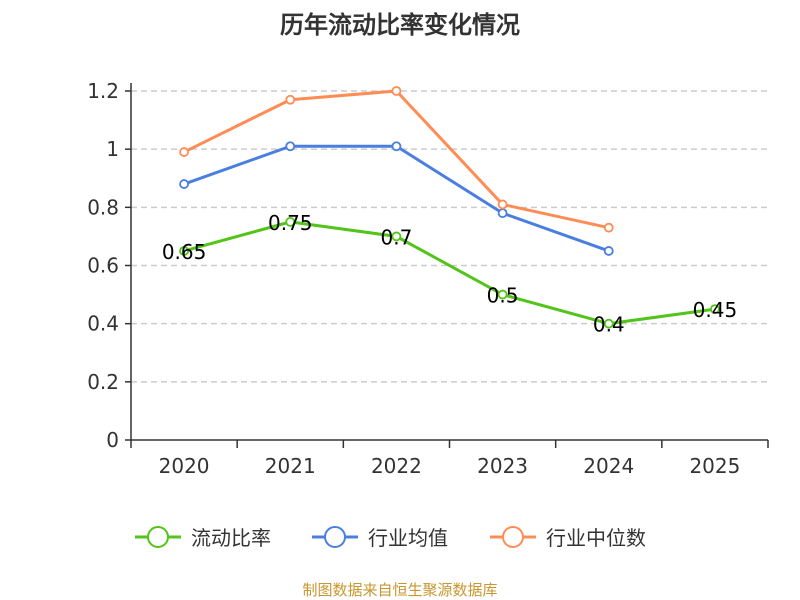 The height and width of the screenshot is (600, 800). Describe the element at coordinates (112, 440) in the screenshot. I see `y-tick-label: 0` at that location.